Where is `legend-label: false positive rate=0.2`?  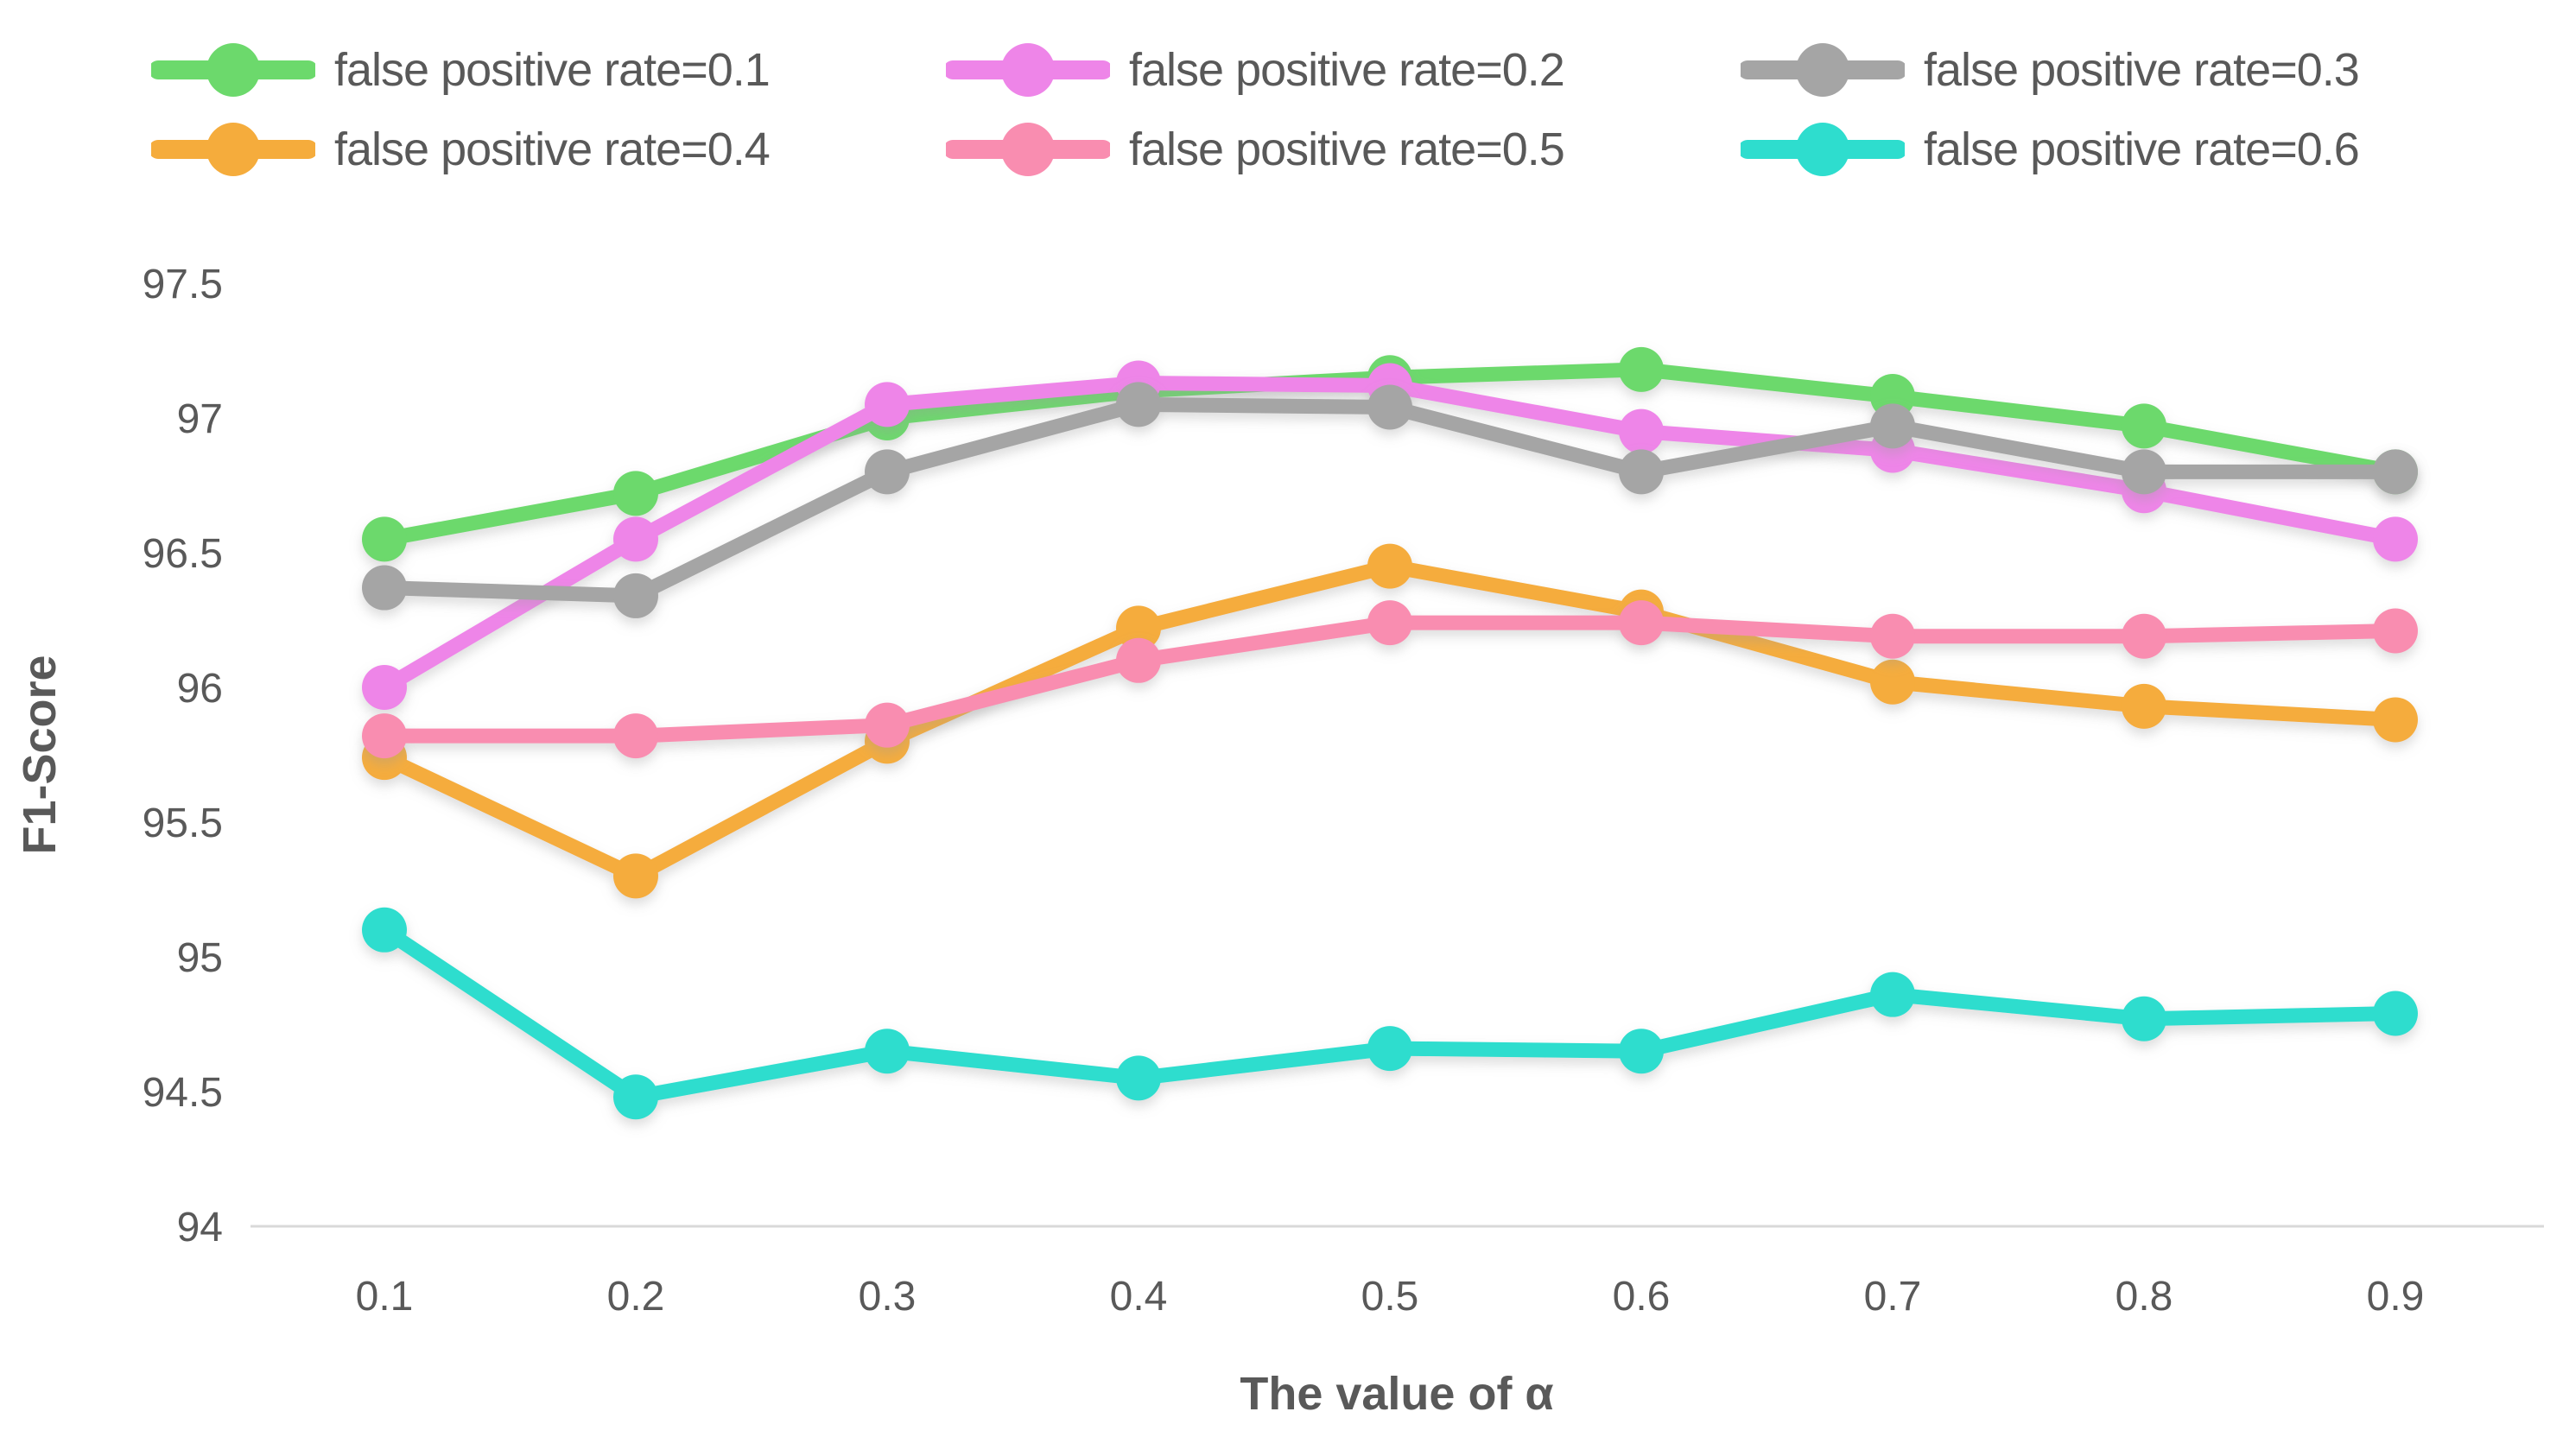
legend-label: false positive rate=0.2 is located at coordinates (1347, 70).